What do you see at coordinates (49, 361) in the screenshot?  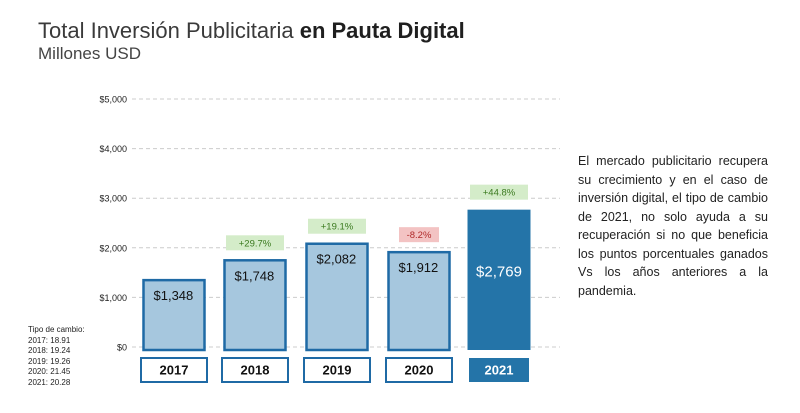 I see `exchange-rate-line: 2019: 19.26` at bounding box center [49, 361].